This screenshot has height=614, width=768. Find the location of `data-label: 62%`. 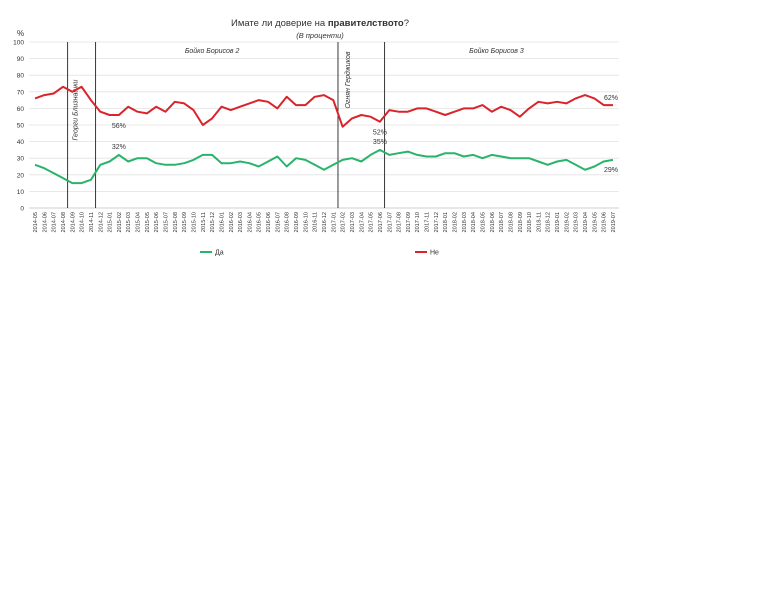

data-label: 62% is located at coordinates (611, 98).